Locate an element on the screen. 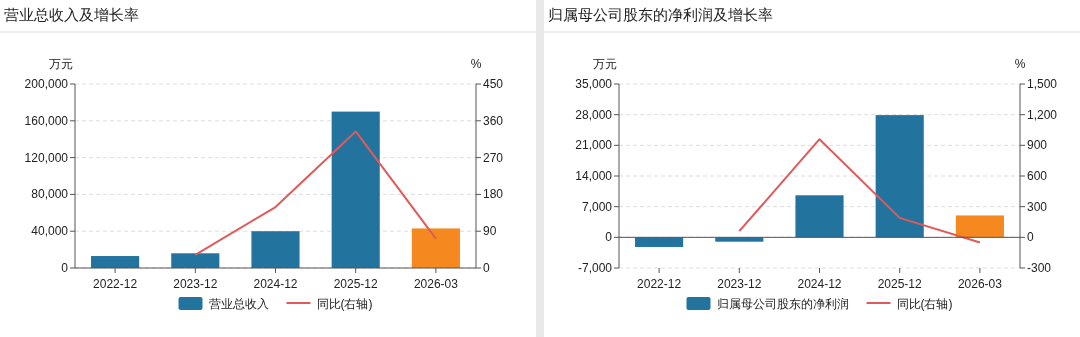  y2-tick-label: 300 is located at coordinates (1037, 206).